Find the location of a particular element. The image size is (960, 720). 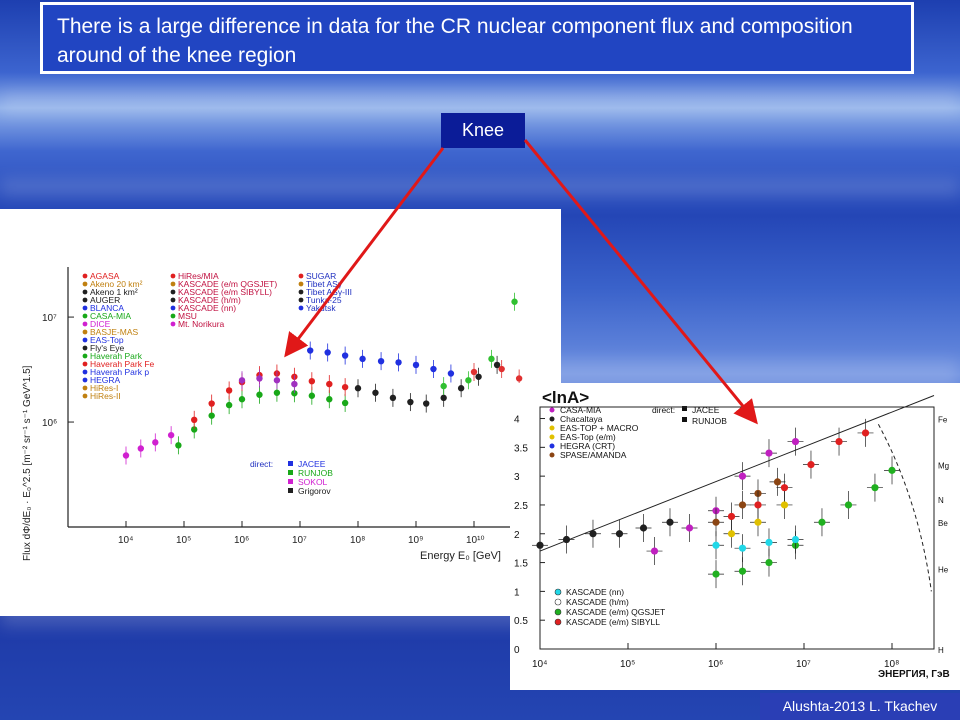

flux-legend-entry: KASCADE (e/m SIBYLL) is located at coordinates (225, 292).